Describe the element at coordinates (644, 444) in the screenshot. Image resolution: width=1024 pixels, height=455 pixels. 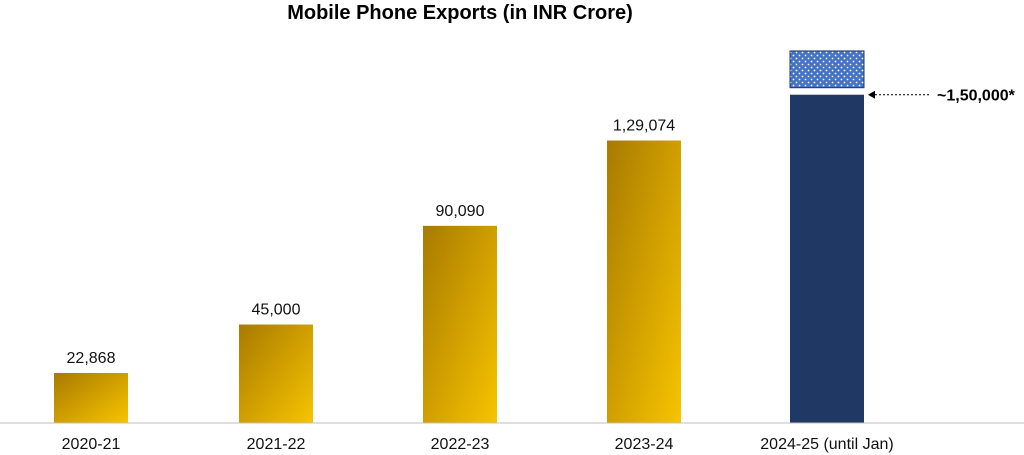
I see `x-tick-label: 2023-24` at that location.